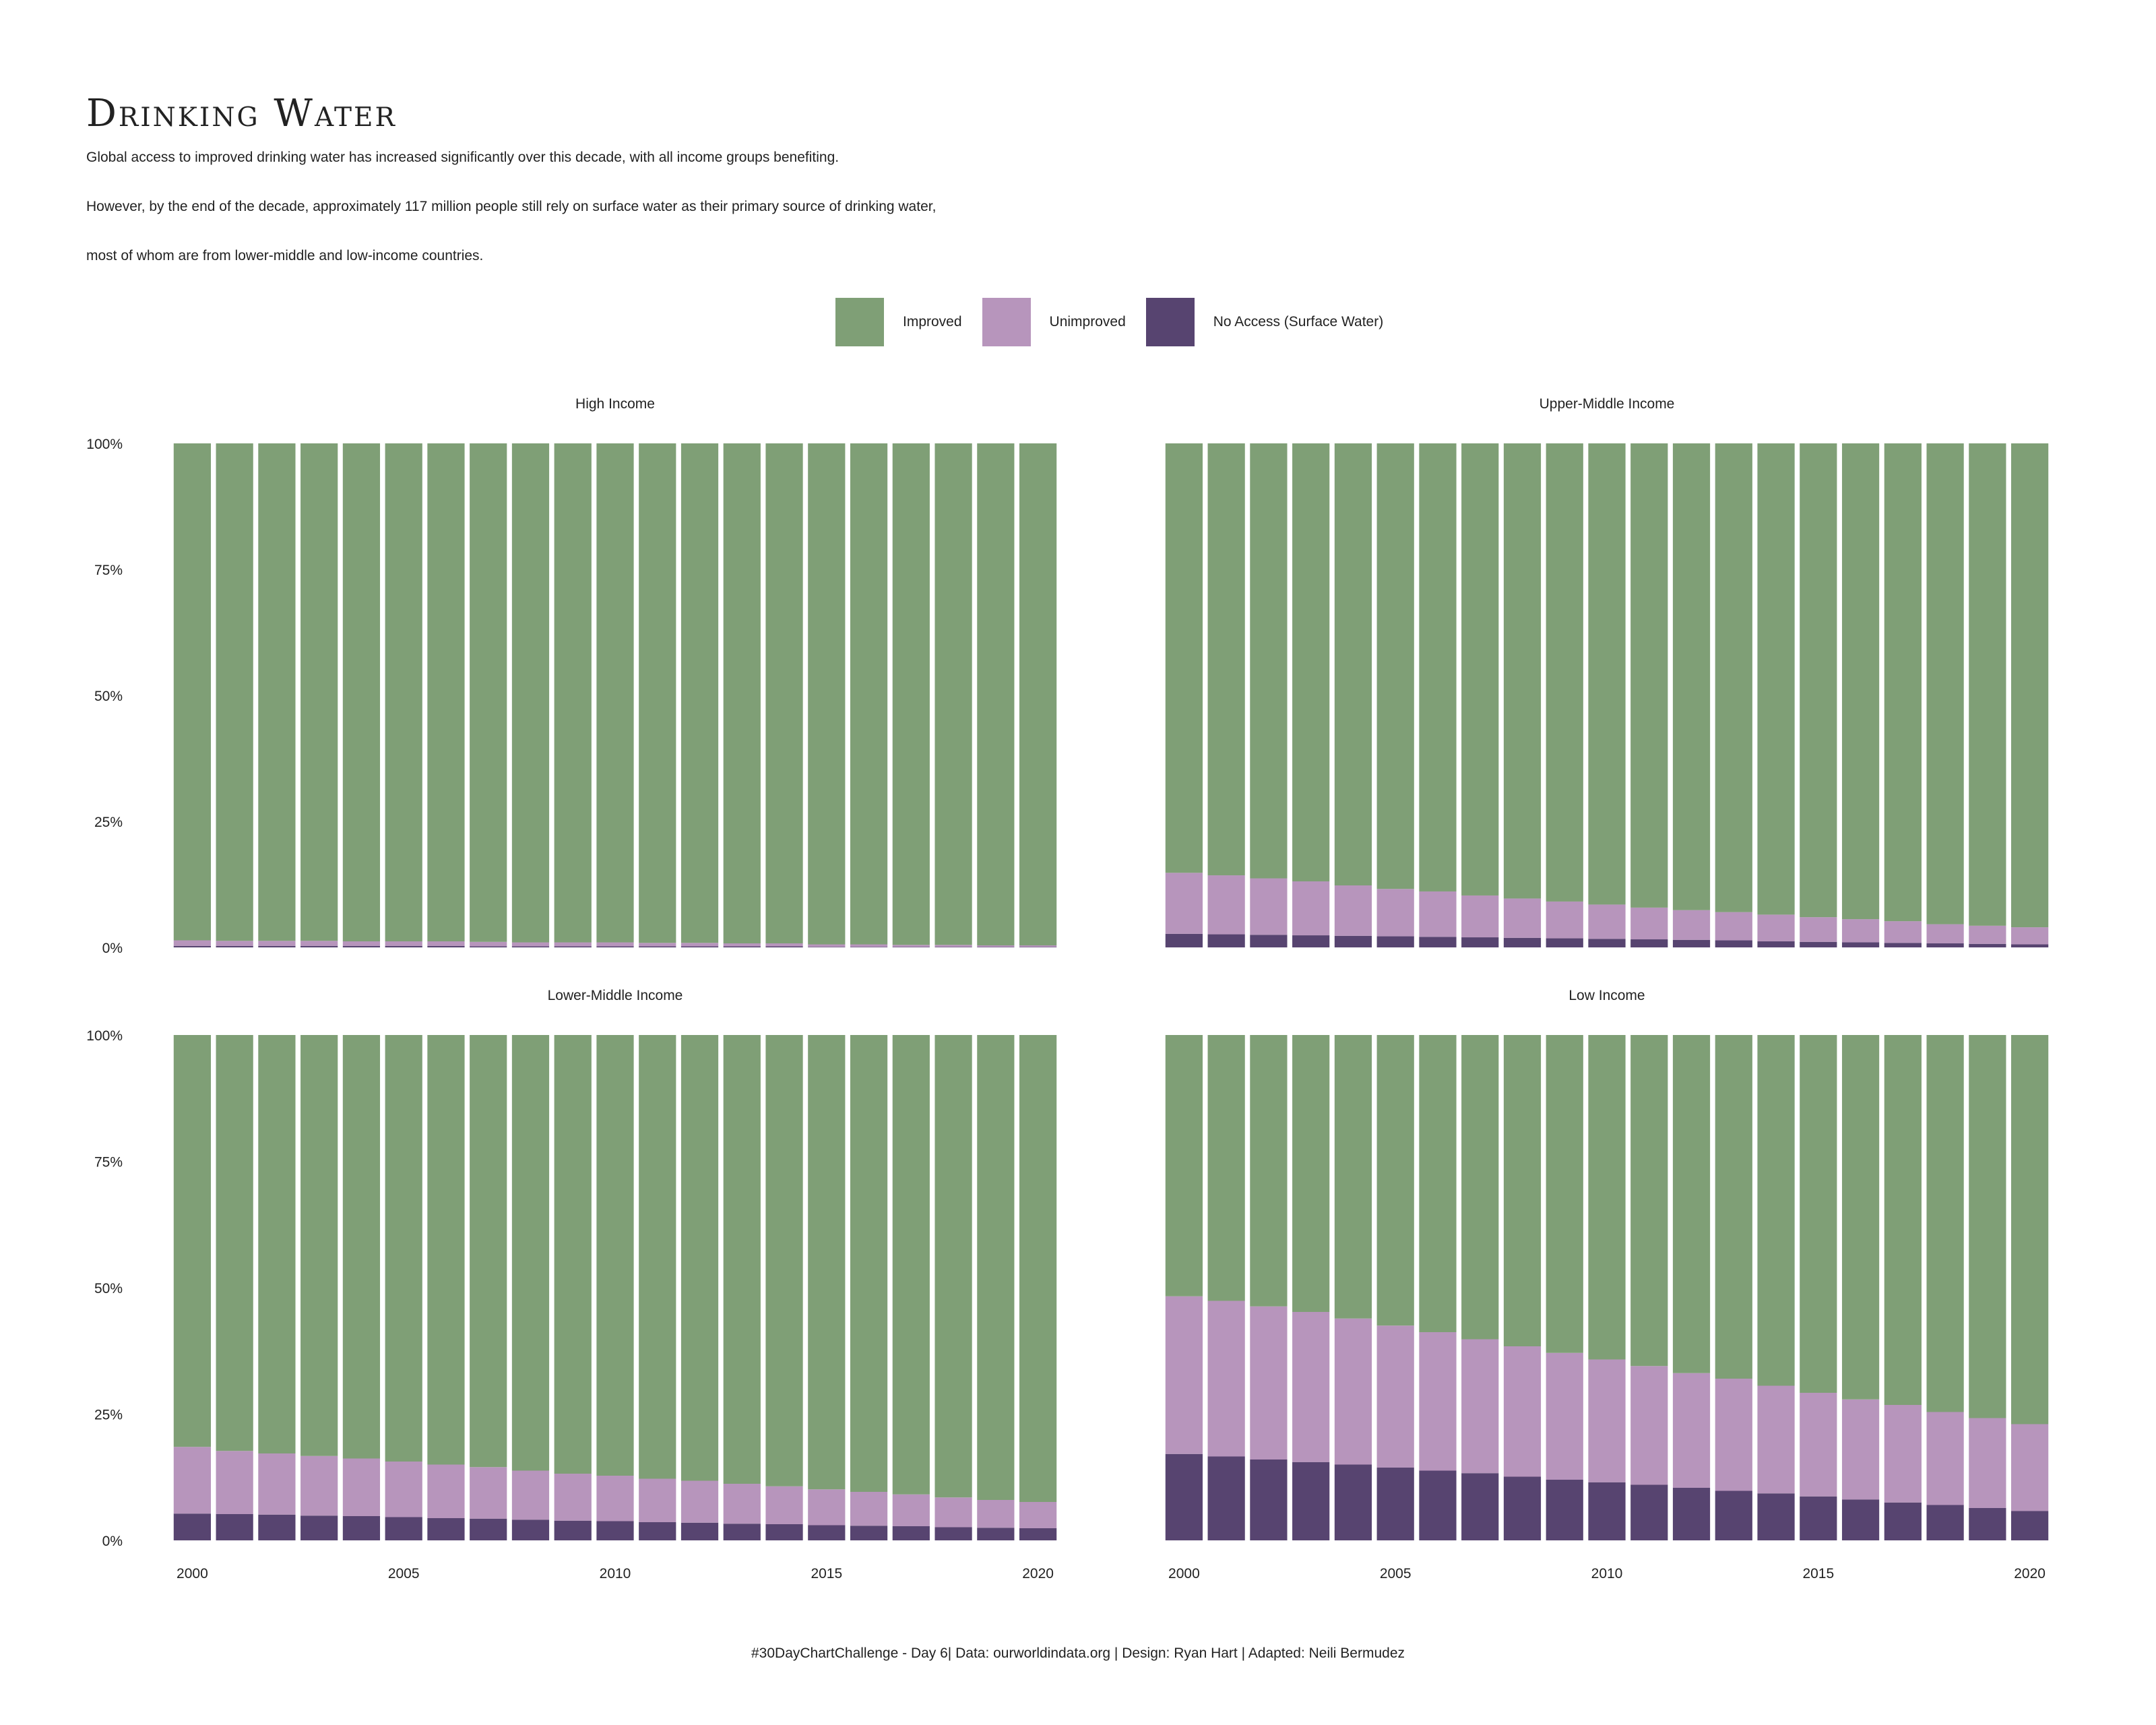  What do you see at coordinates (1818, 1573) in the screenshot?
I see `x-tick-label: 2015` at bounding box center [1818, 1573].